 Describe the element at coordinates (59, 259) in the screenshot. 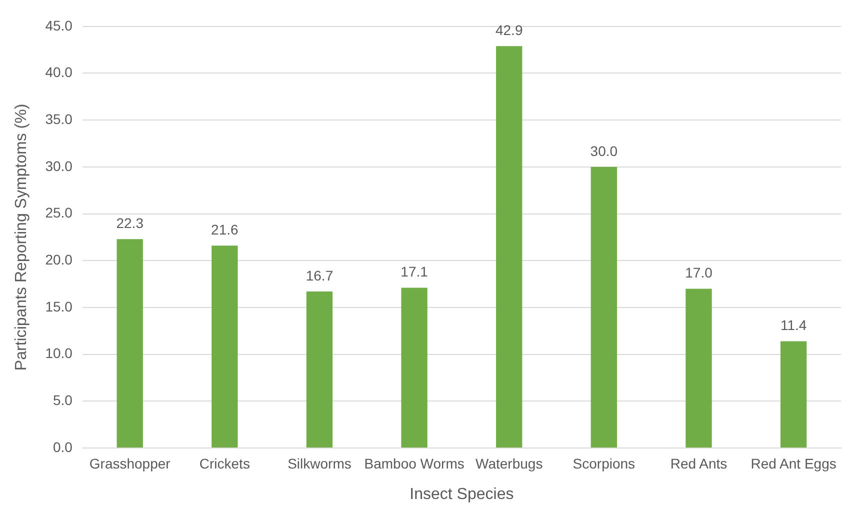

I see `y-tick-label: 20.0` at that location.